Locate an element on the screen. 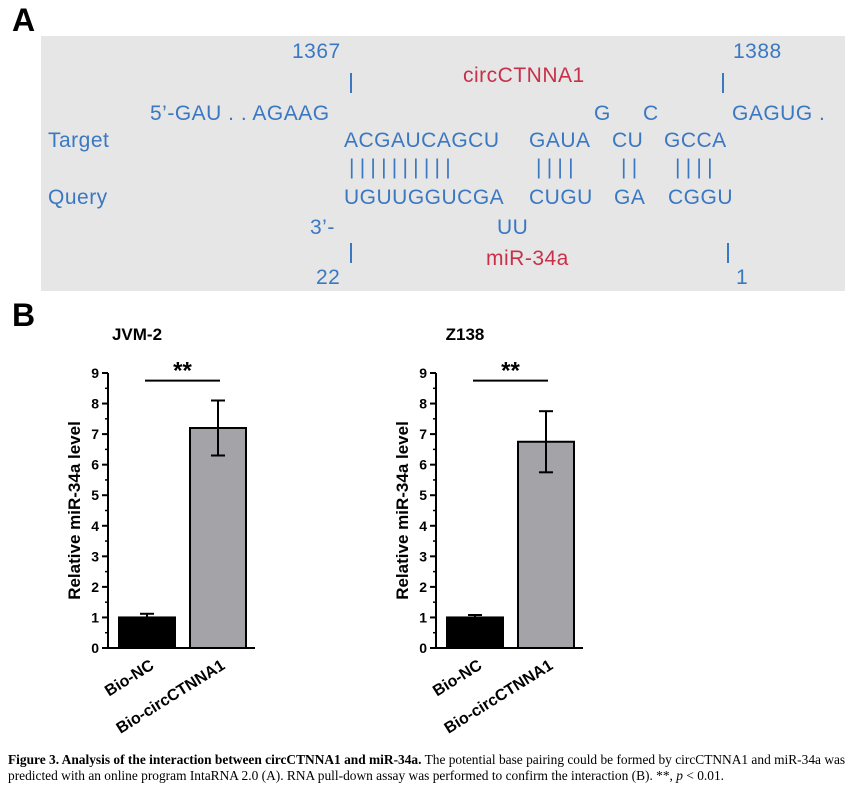 The width and height of the screenshot is (865, 810). target-segment-2: GAUA is located at coordinates (560, 140).